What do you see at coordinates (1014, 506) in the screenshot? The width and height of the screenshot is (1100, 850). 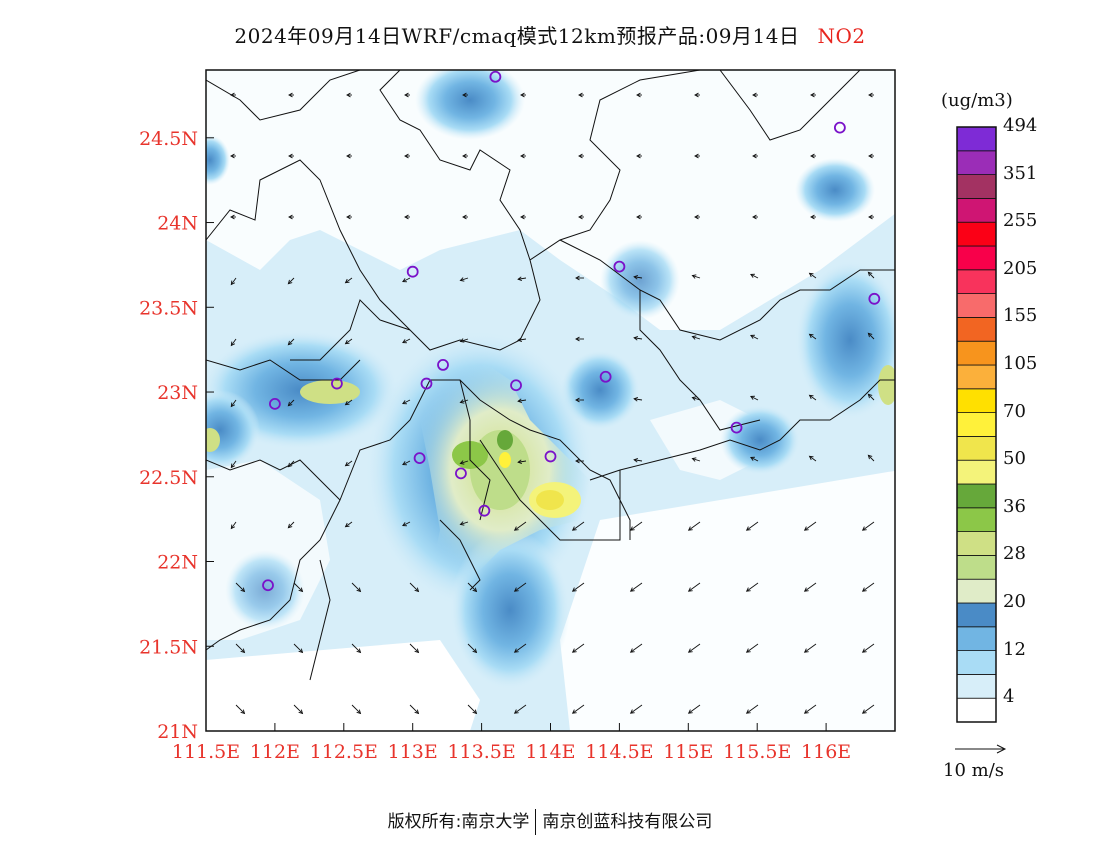 I see `colorbar-label: 36` at bounding box center [1014, 506].